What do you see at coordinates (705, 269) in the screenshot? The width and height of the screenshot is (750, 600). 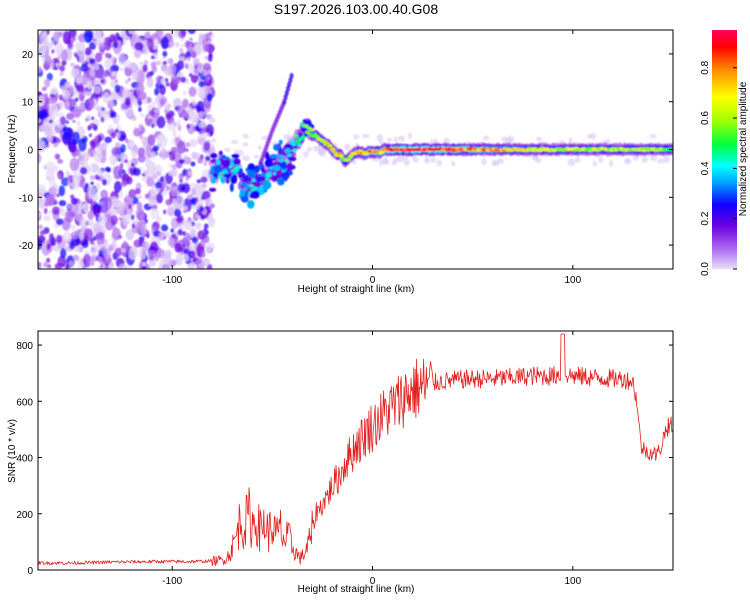 I see `colorbar-tick-label: 0.0` at bounding box center [705, 269].